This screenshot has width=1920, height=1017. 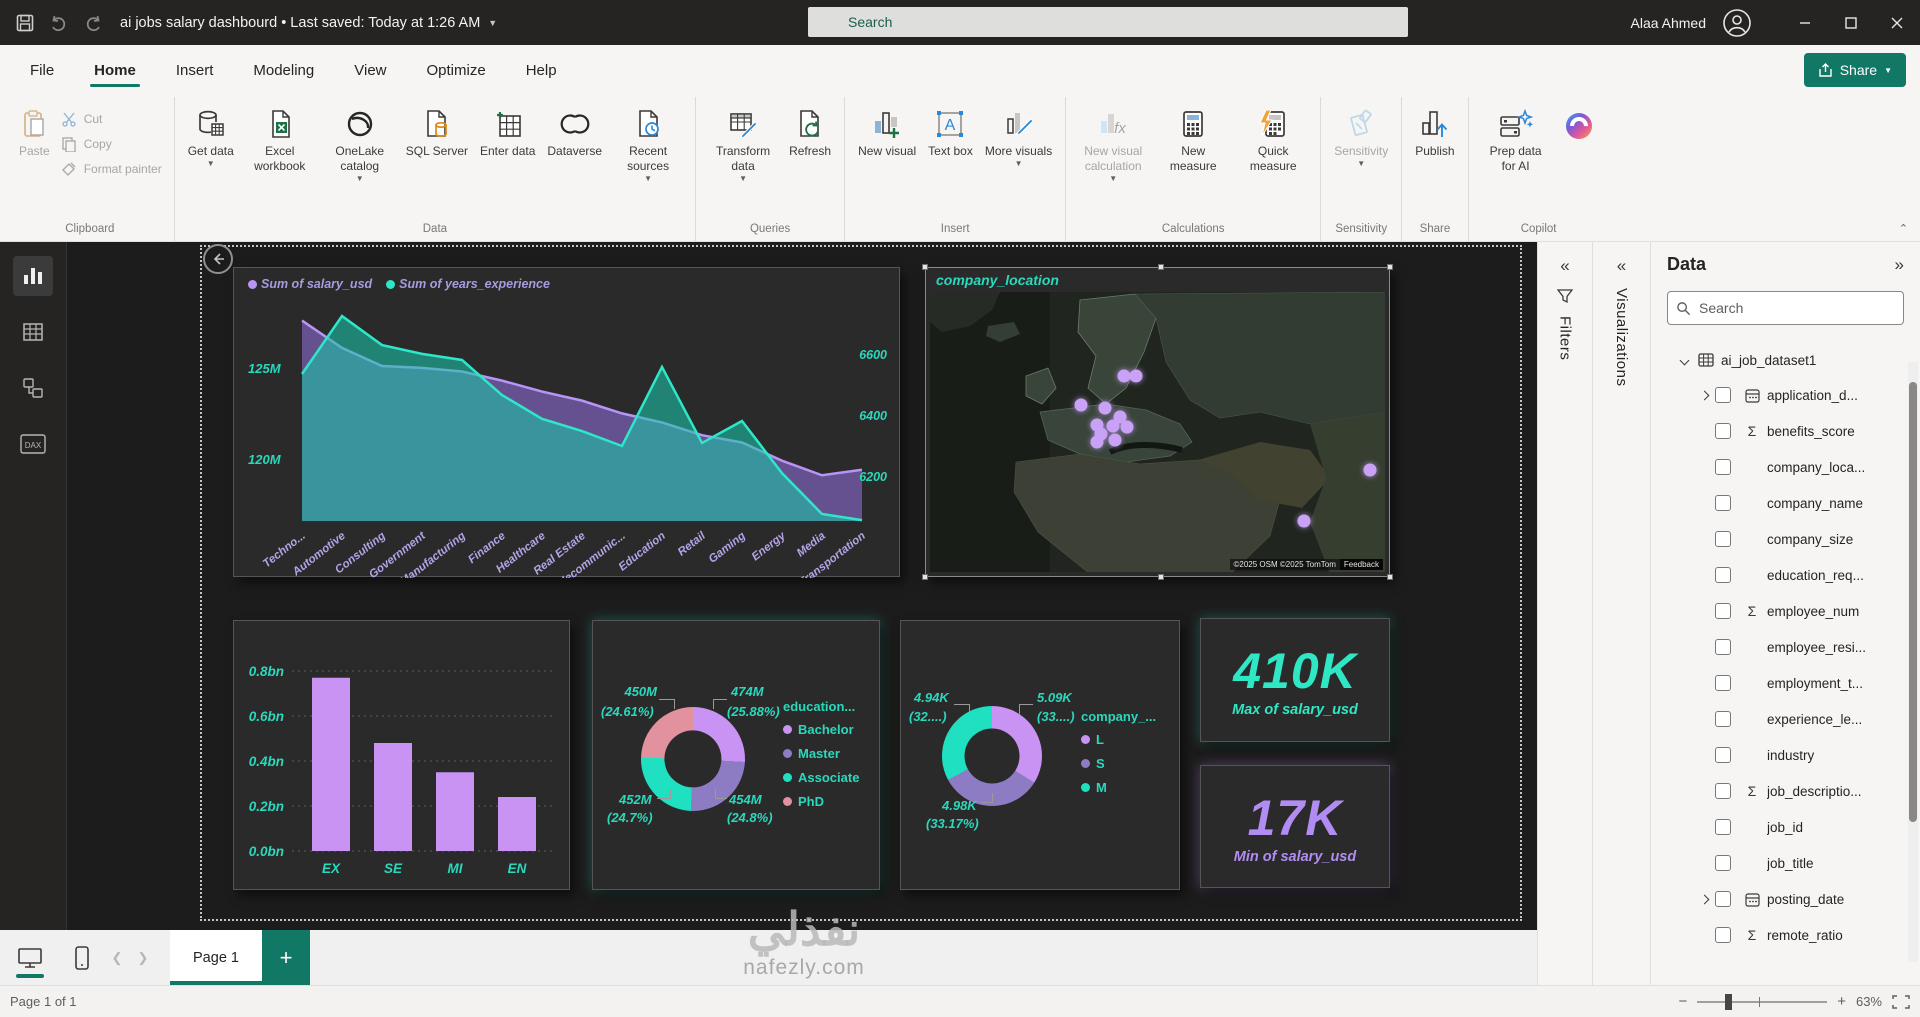 What do you see at coordinates (1797, 308) in the screenshot?
I see `data-search-input` at bounding box center [1797, 308].